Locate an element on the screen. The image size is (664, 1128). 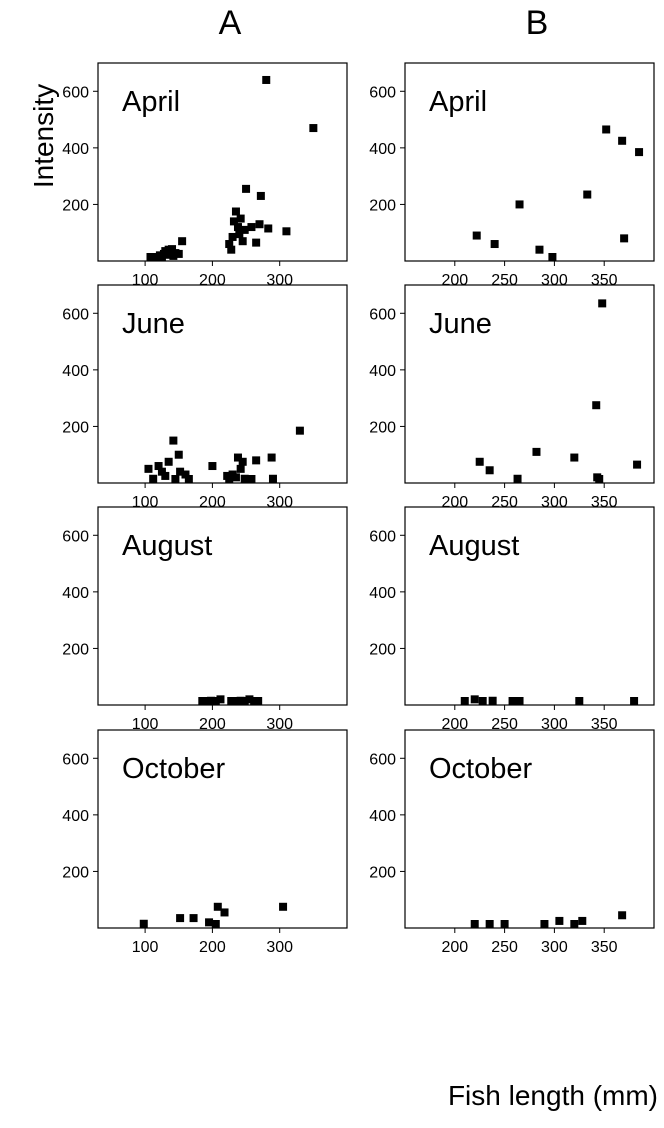
panel-b-april: April 200 400 600 200 250 300 350 is located at coordinates (512, 175).